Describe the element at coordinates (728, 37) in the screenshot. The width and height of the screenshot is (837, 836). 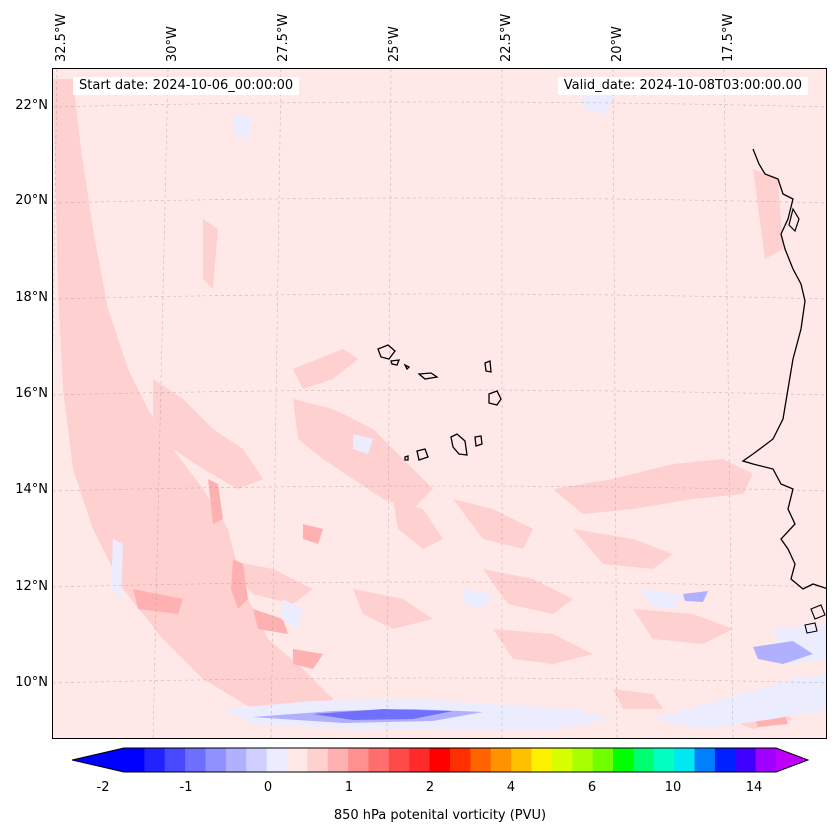
I see `lon-label-17-5w: 17.5°W` at that location.